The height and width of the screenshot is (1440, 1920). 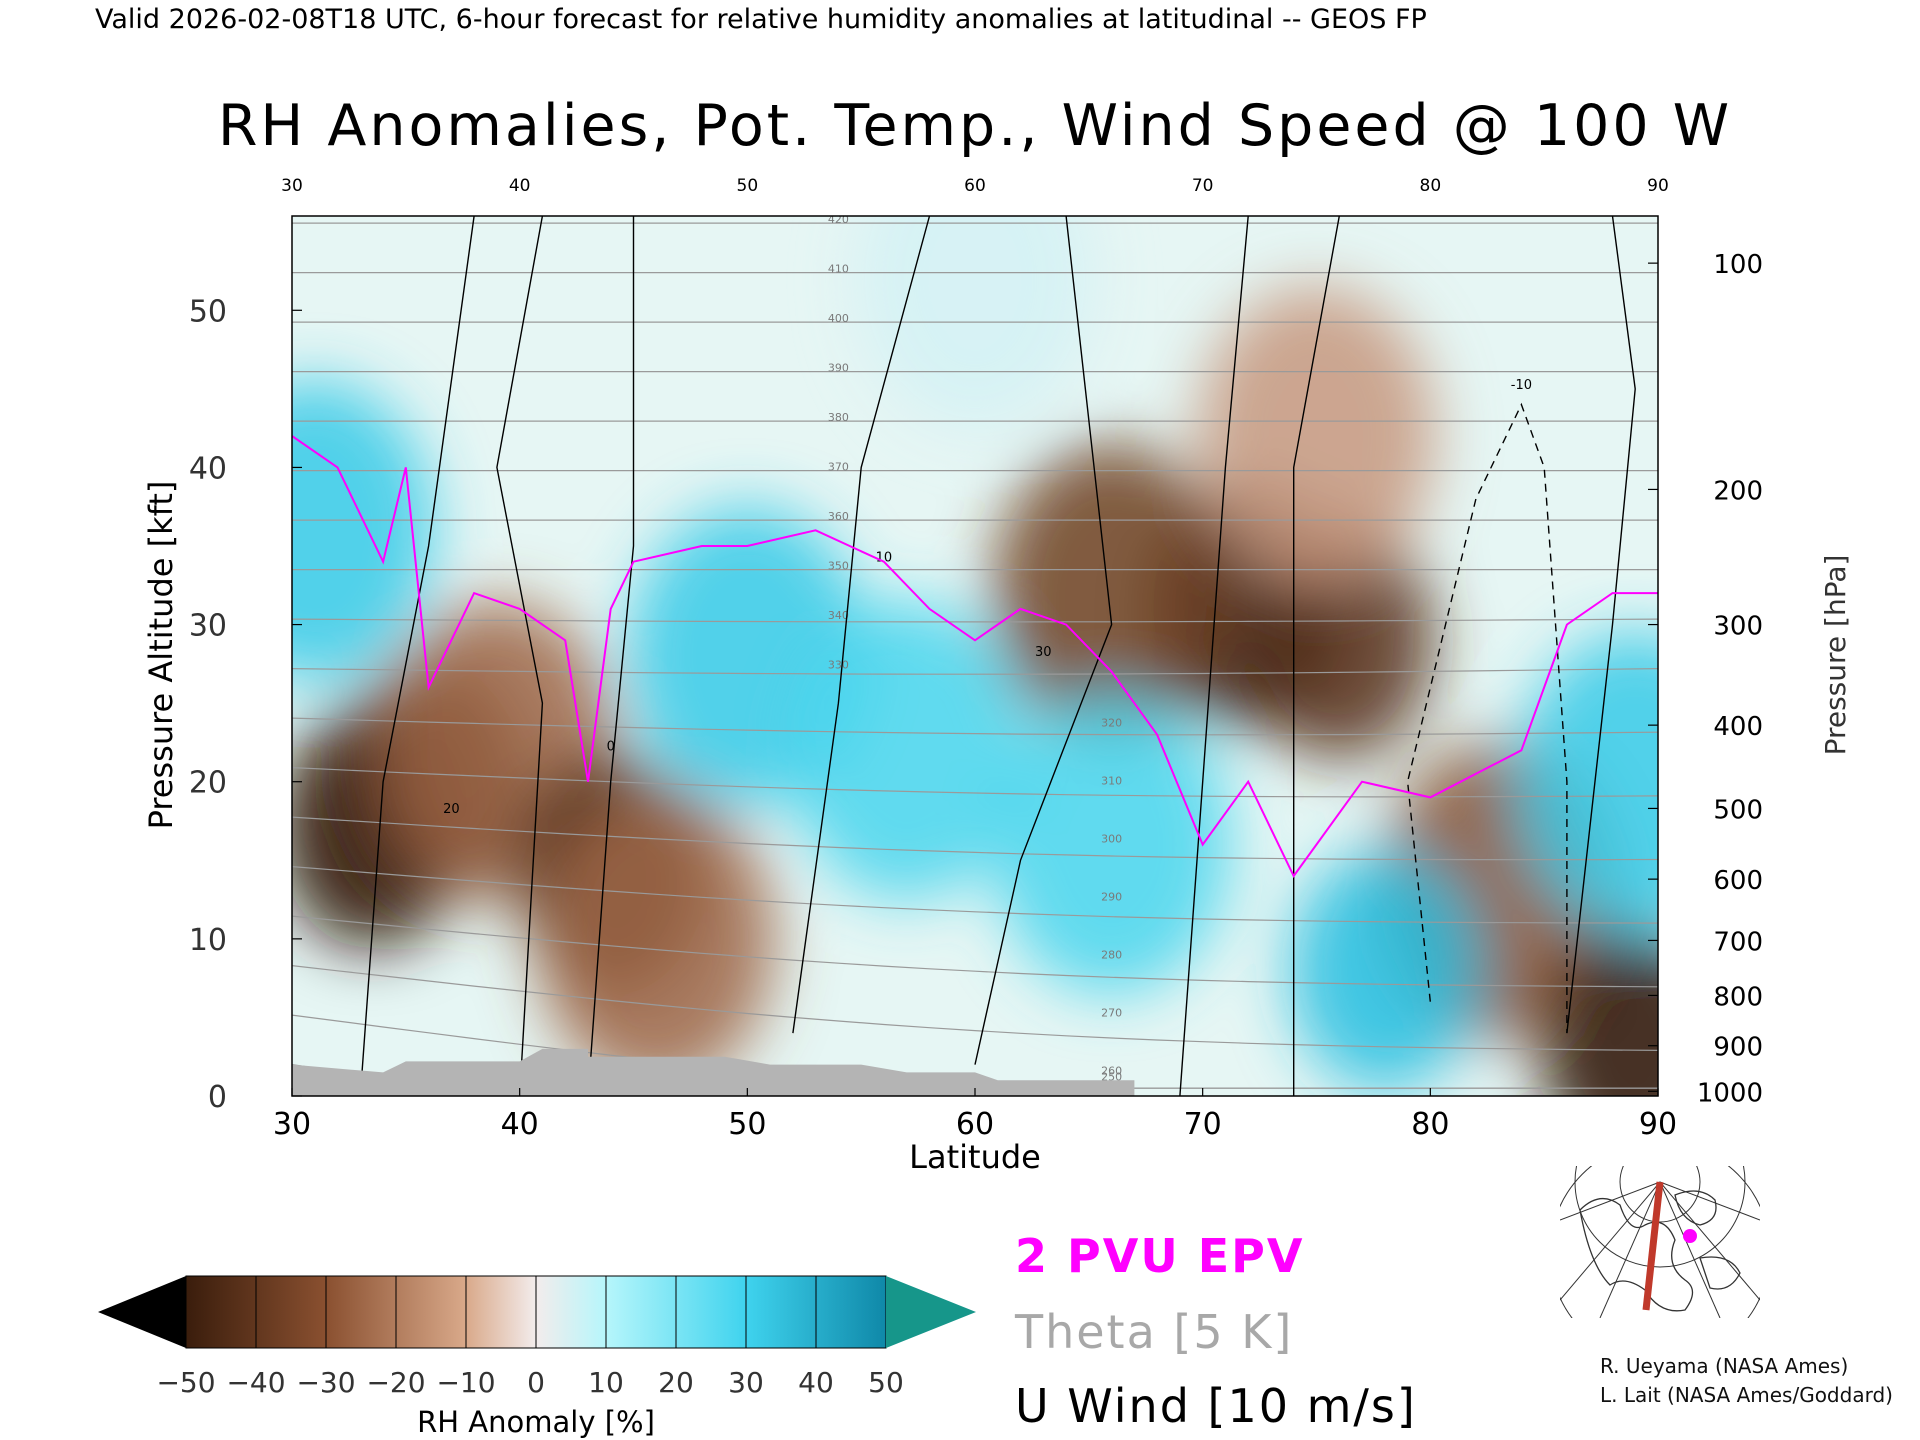 I want to click on pressure-tick-label: 100, so click(x=1738, y=265).